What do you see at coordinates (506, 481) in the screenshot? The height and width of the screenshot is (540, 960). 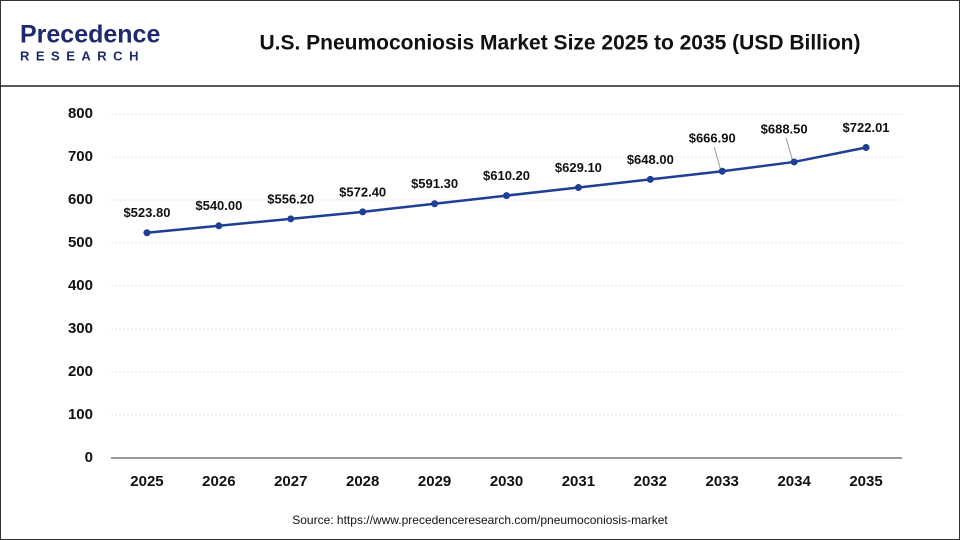 I see `x-tick-label: 2030` at bounding box center [506, 481].